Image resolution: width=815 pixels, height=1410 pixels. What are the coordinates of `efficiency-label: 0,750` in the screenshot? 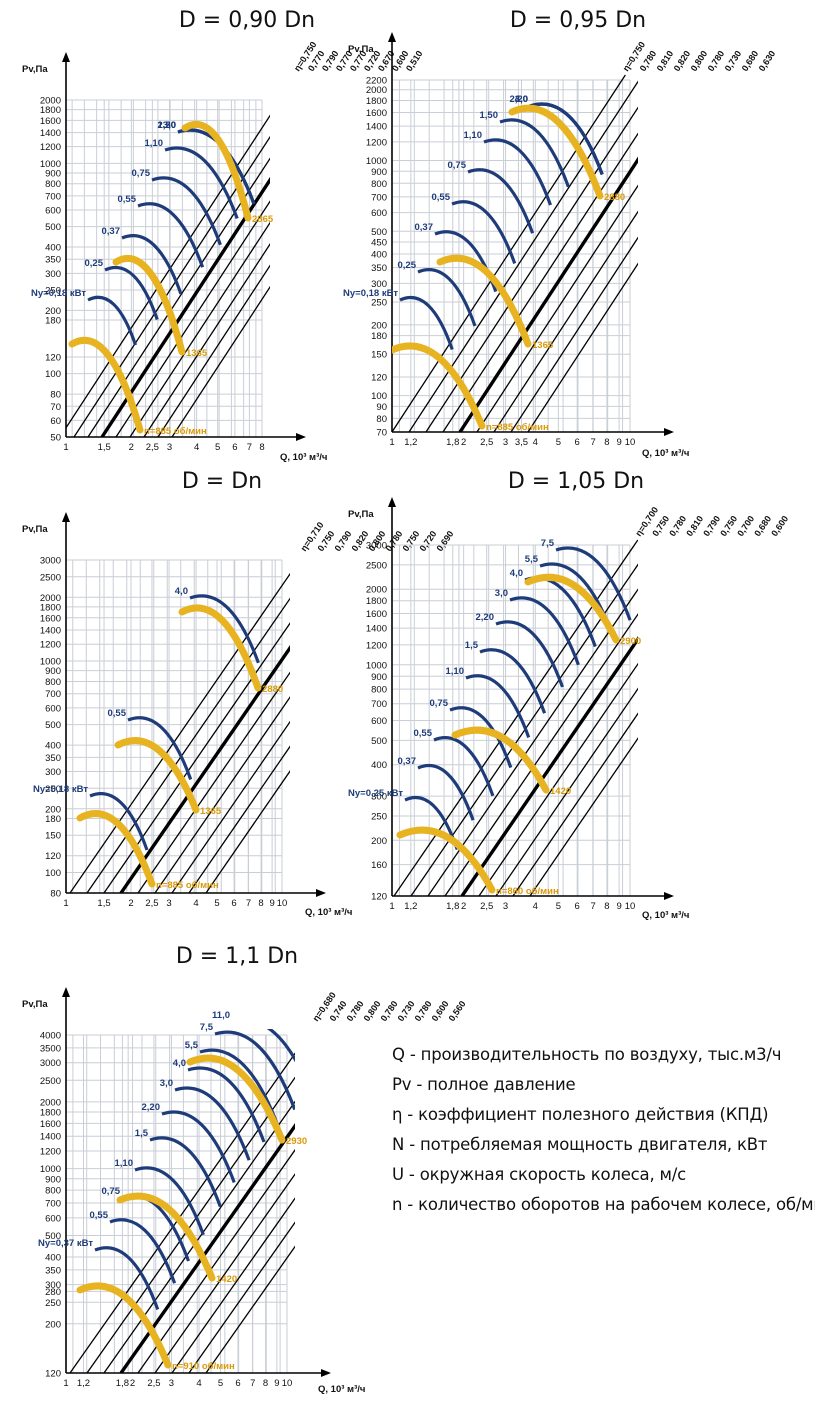 It's located at (728, 526).